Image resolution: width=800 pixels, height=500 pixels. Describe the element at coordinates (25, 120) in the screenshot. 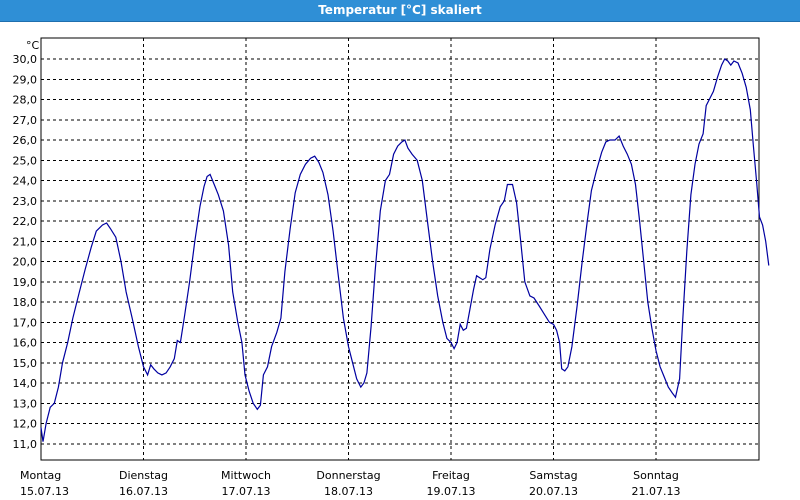

I see `y-tick-label: 27,0` at that location.